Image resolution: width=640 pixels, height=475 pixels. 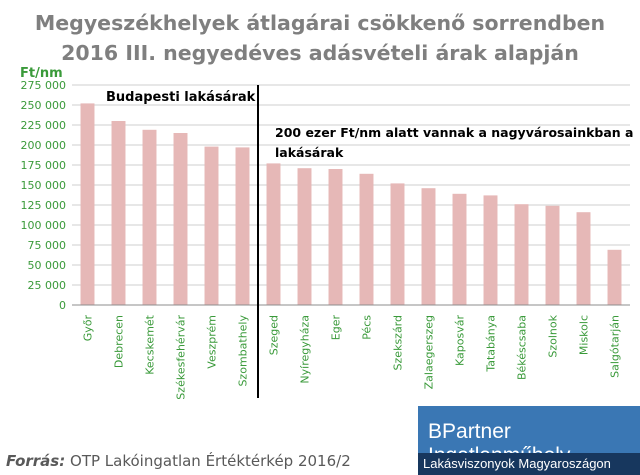 I want to click on y-tick-label: 250 000, so click(x=44, y=105).